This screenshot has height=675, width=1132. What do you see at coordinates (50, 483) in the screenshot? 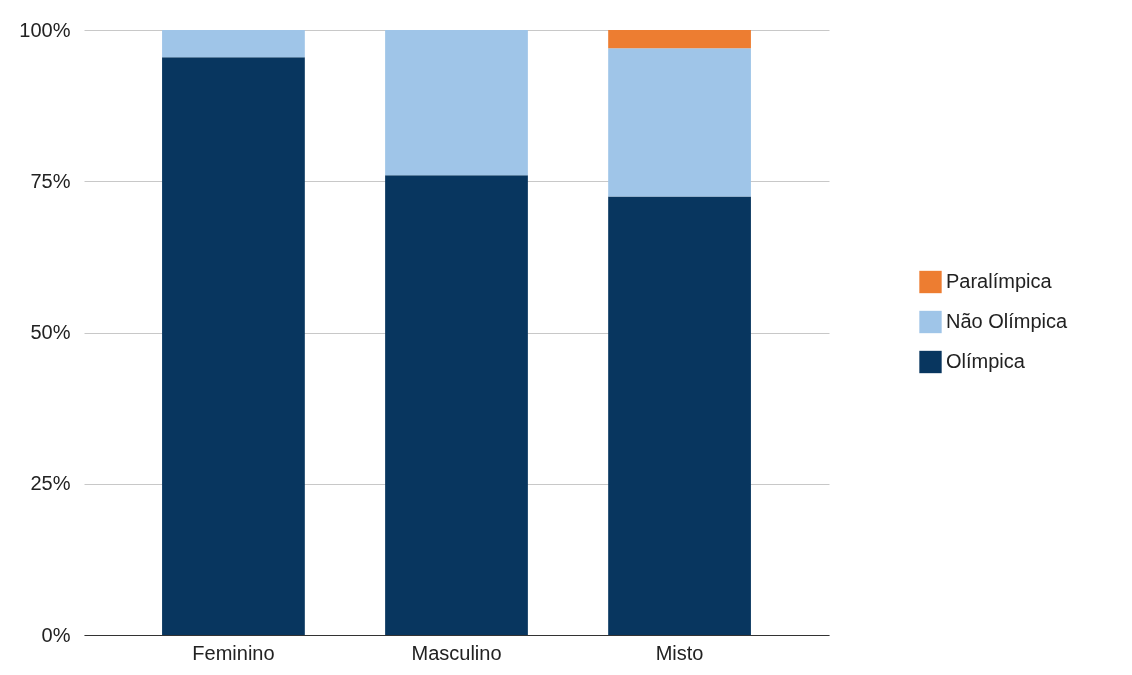
I see `y-tick-label: 25%` at bounding box center [50, 483].